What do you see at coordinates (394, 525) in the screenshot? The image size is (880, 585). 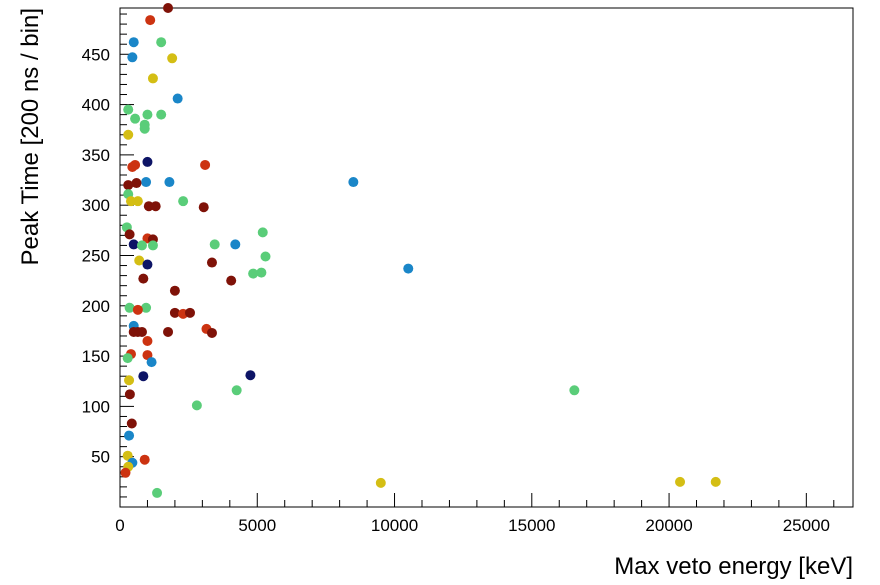 I see `x-tick-label: 10000` at bounding box center [394, 525].